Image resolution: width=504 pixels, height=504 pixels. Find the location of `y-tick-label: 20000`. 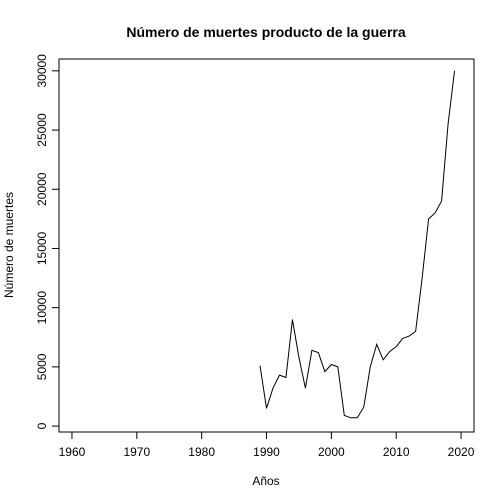

y-tick-label: 20000 is located at coordinates (42, 189).